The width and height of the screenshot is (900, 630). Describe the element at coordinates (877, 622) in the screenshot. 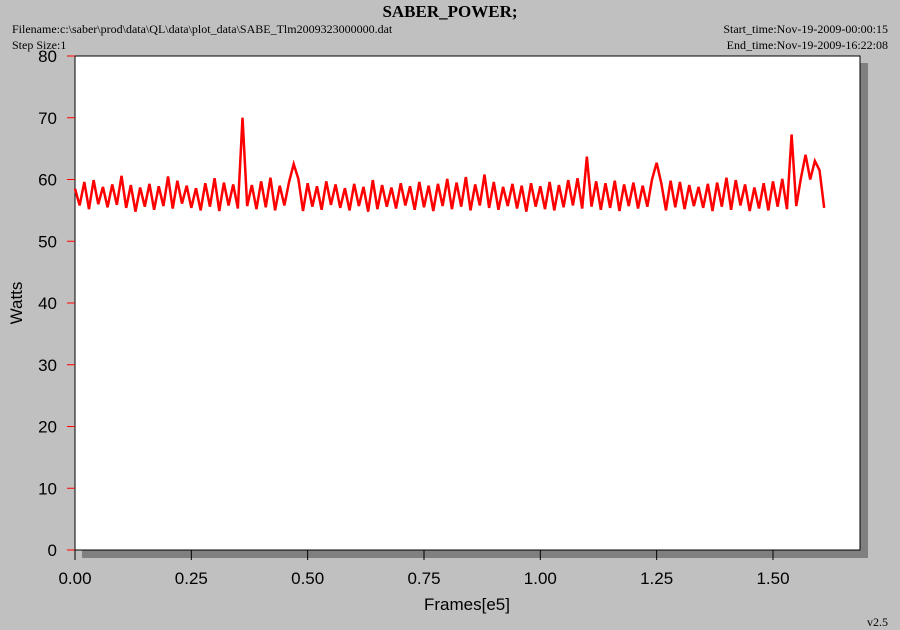

I see `version: v2.5` at that location.